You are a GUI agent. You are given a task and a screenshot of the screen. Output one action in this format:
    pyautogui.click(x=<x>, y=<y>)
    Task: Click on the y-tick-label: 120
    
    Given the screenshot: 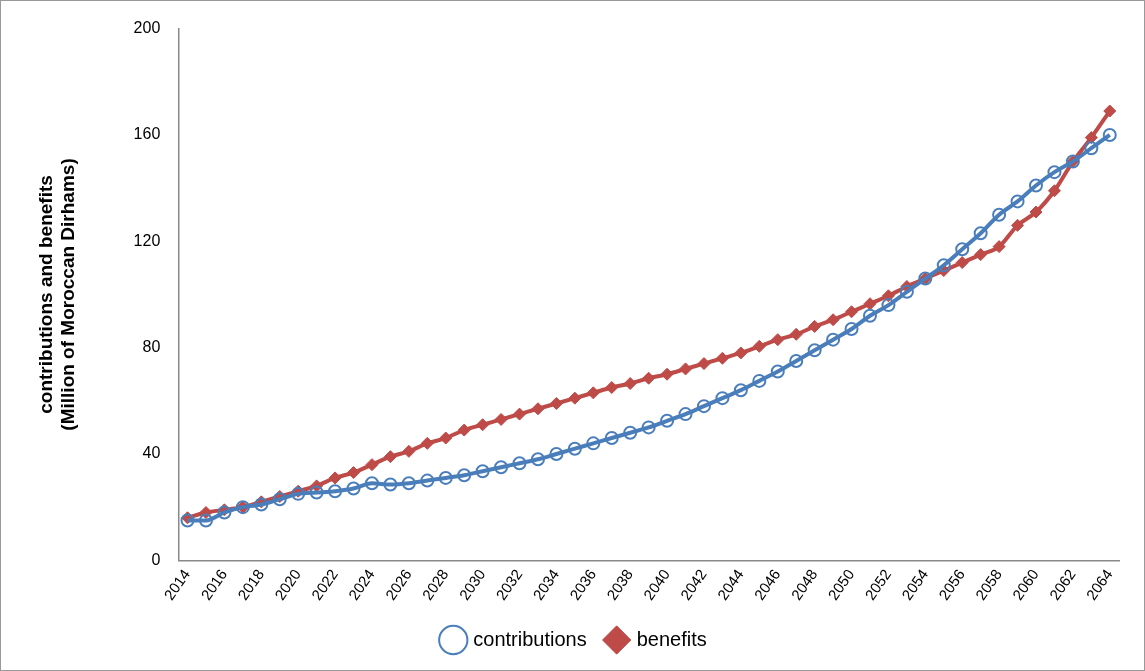 What is the action you would take?
    pyautogui.click(x=147, y=240)
    